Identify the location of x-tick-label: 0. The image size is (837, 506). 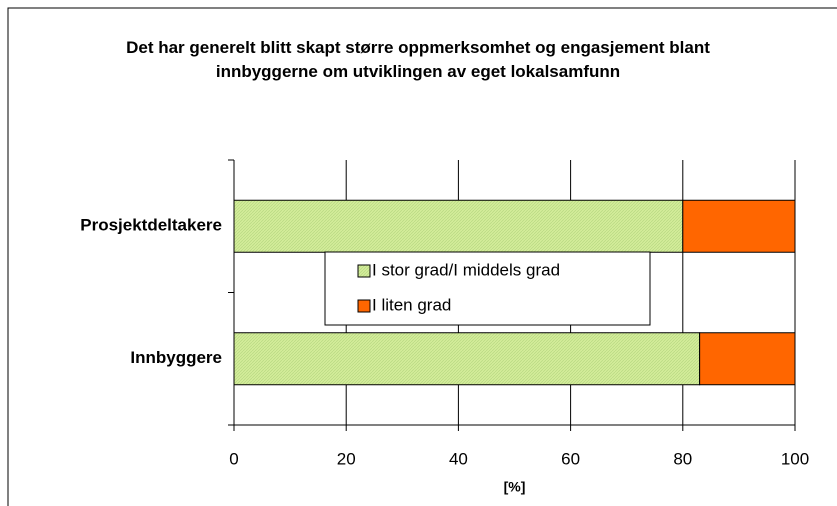
(233, 458).